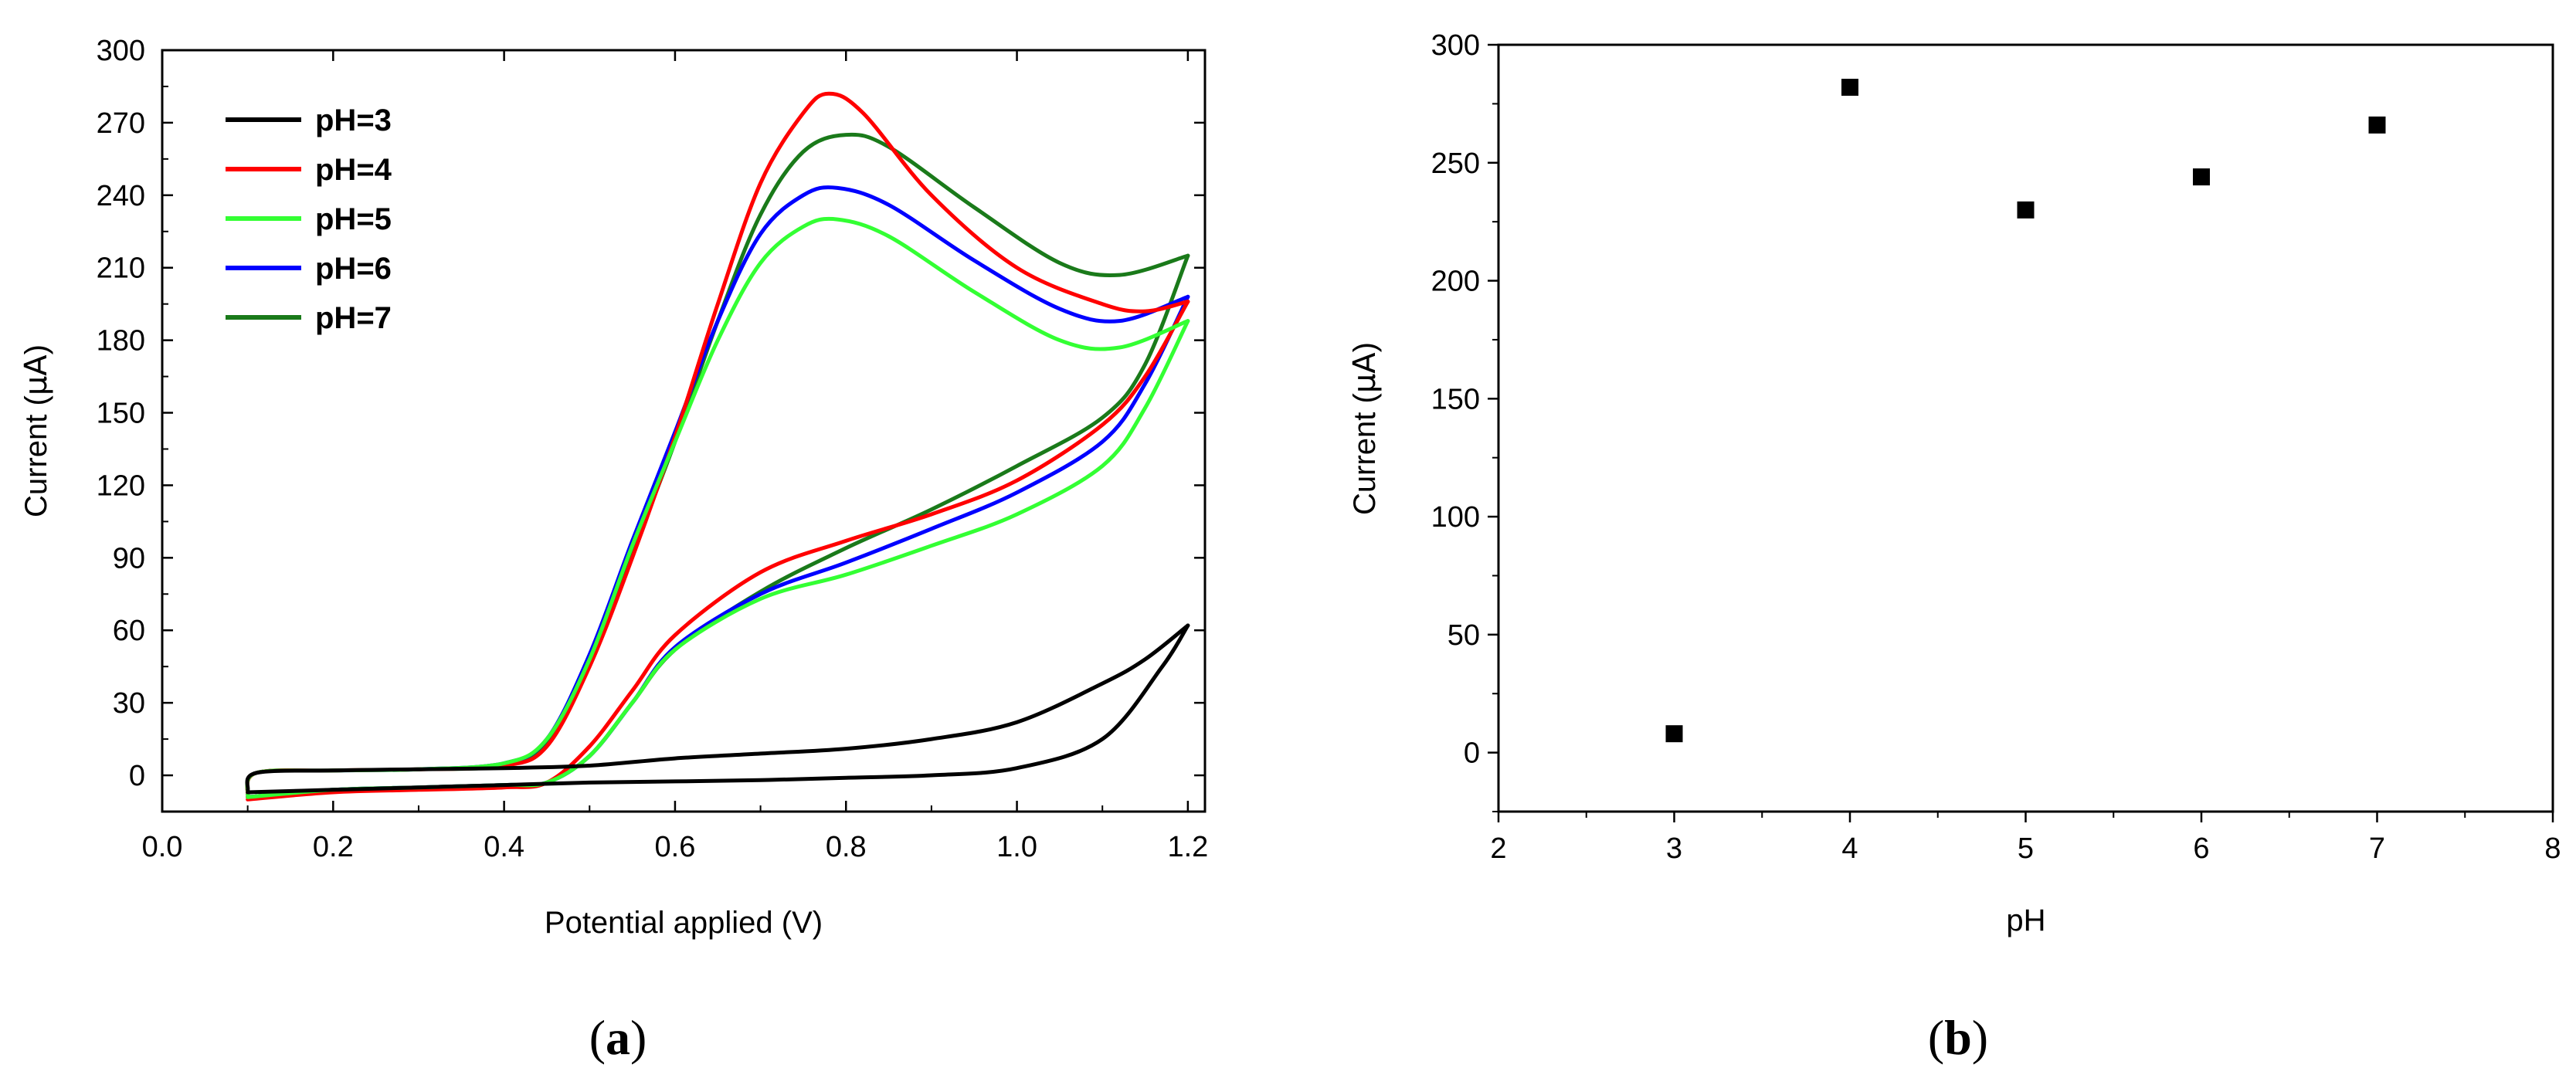  Describe the element at coordinates (353, 219) in the screenshot. I see `legend-label: pH=5` at that location.